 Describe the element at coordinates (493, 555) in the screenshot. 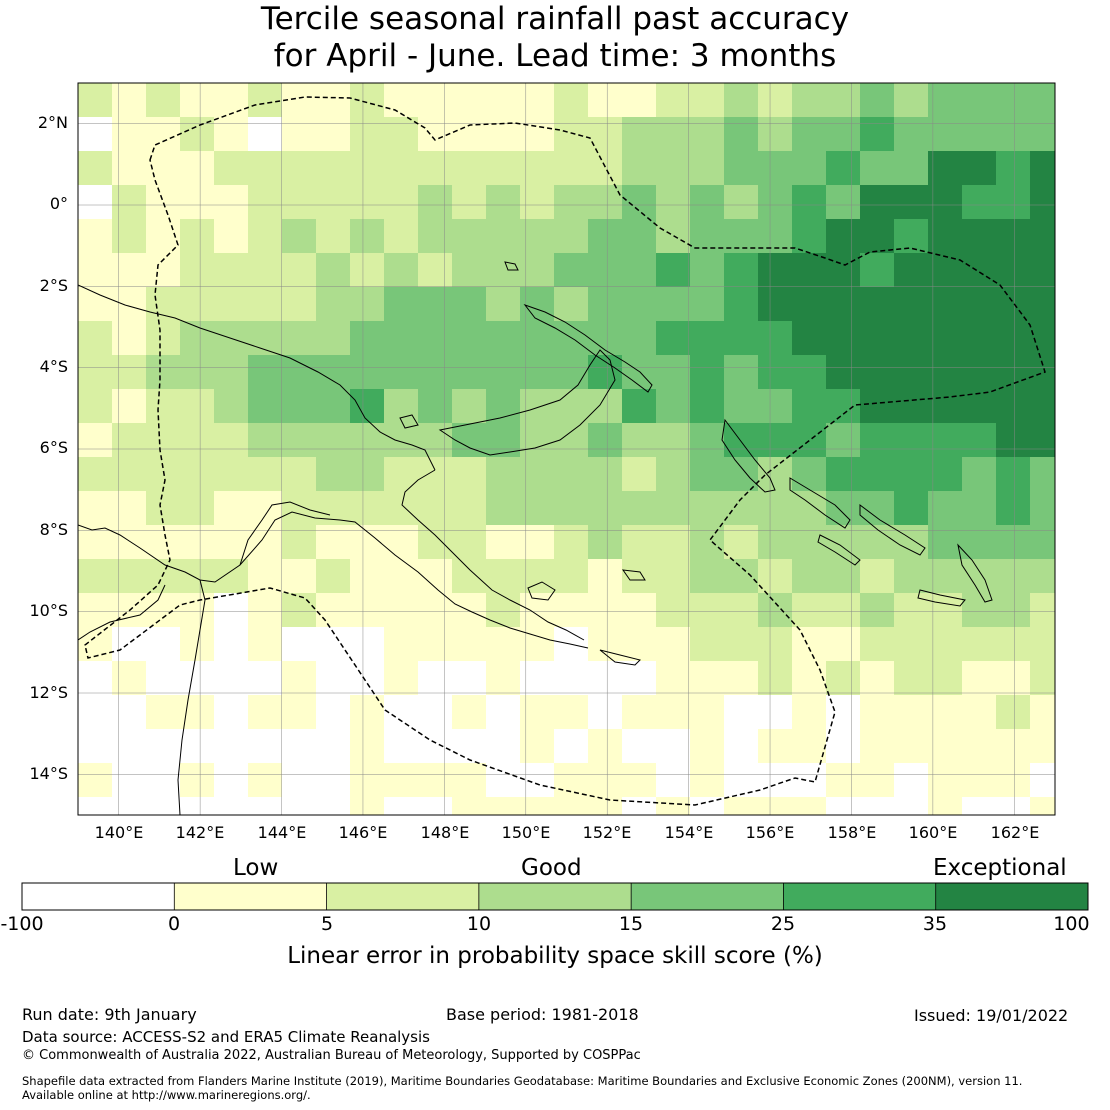

I see `papuan-peninsula` at that location.